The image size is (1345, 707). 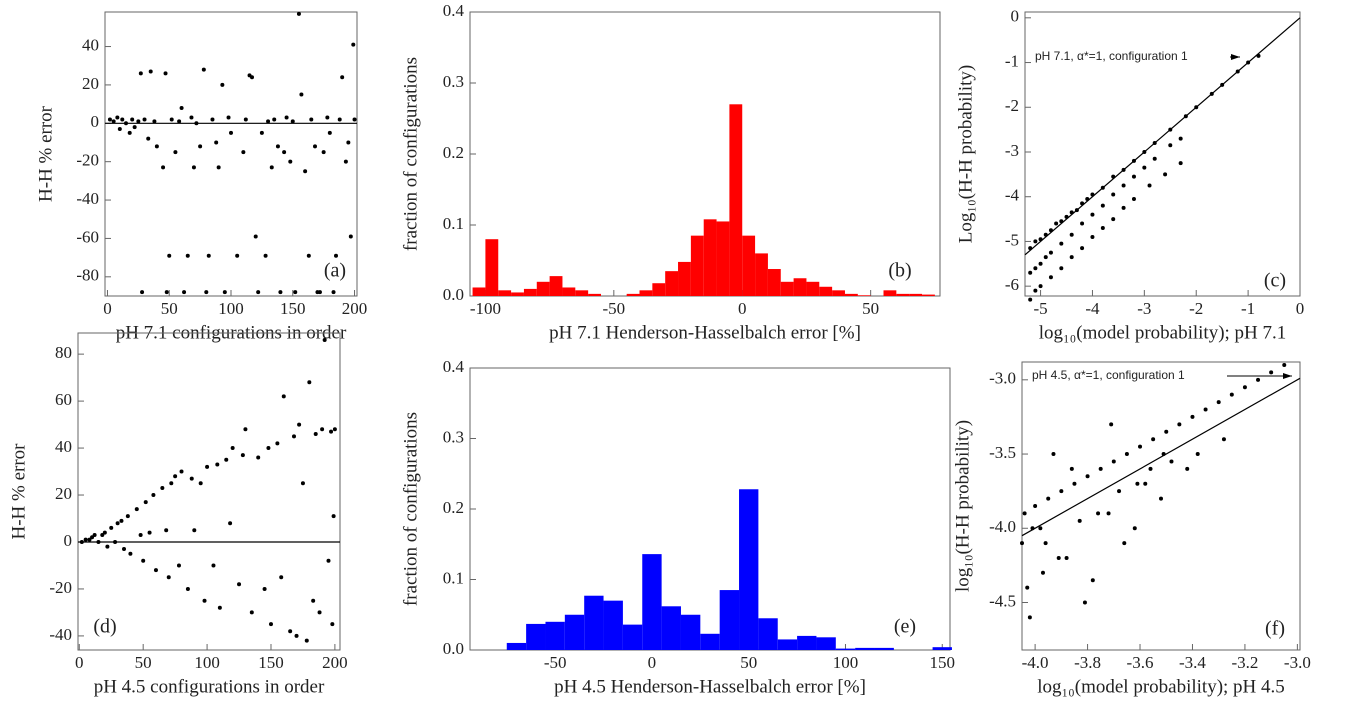 I want to click on x-axis-label: log₁₀(model probability); pH 7.1, so click(x=1163, y=332).